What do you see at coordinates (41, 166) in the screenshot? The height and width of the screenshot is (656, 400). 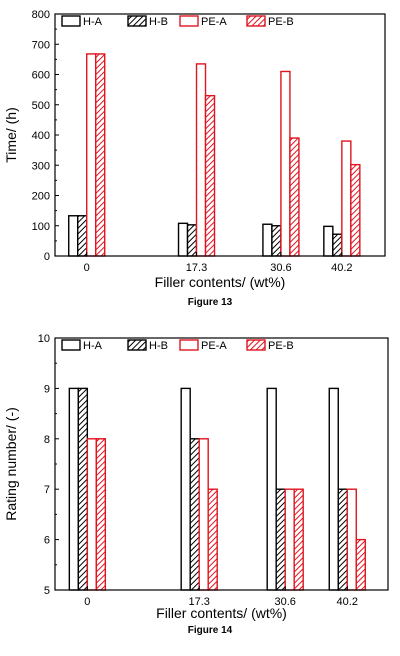 I see `y-tick-label: 300` at bounding box center [41, 166].